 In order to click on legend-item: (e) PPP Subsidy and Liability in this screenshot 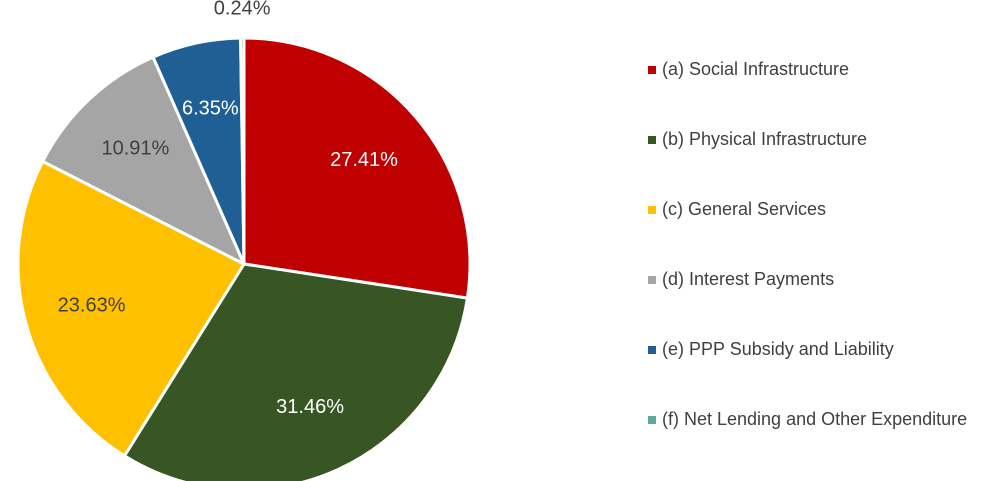, I will do `click(818, 373)`.